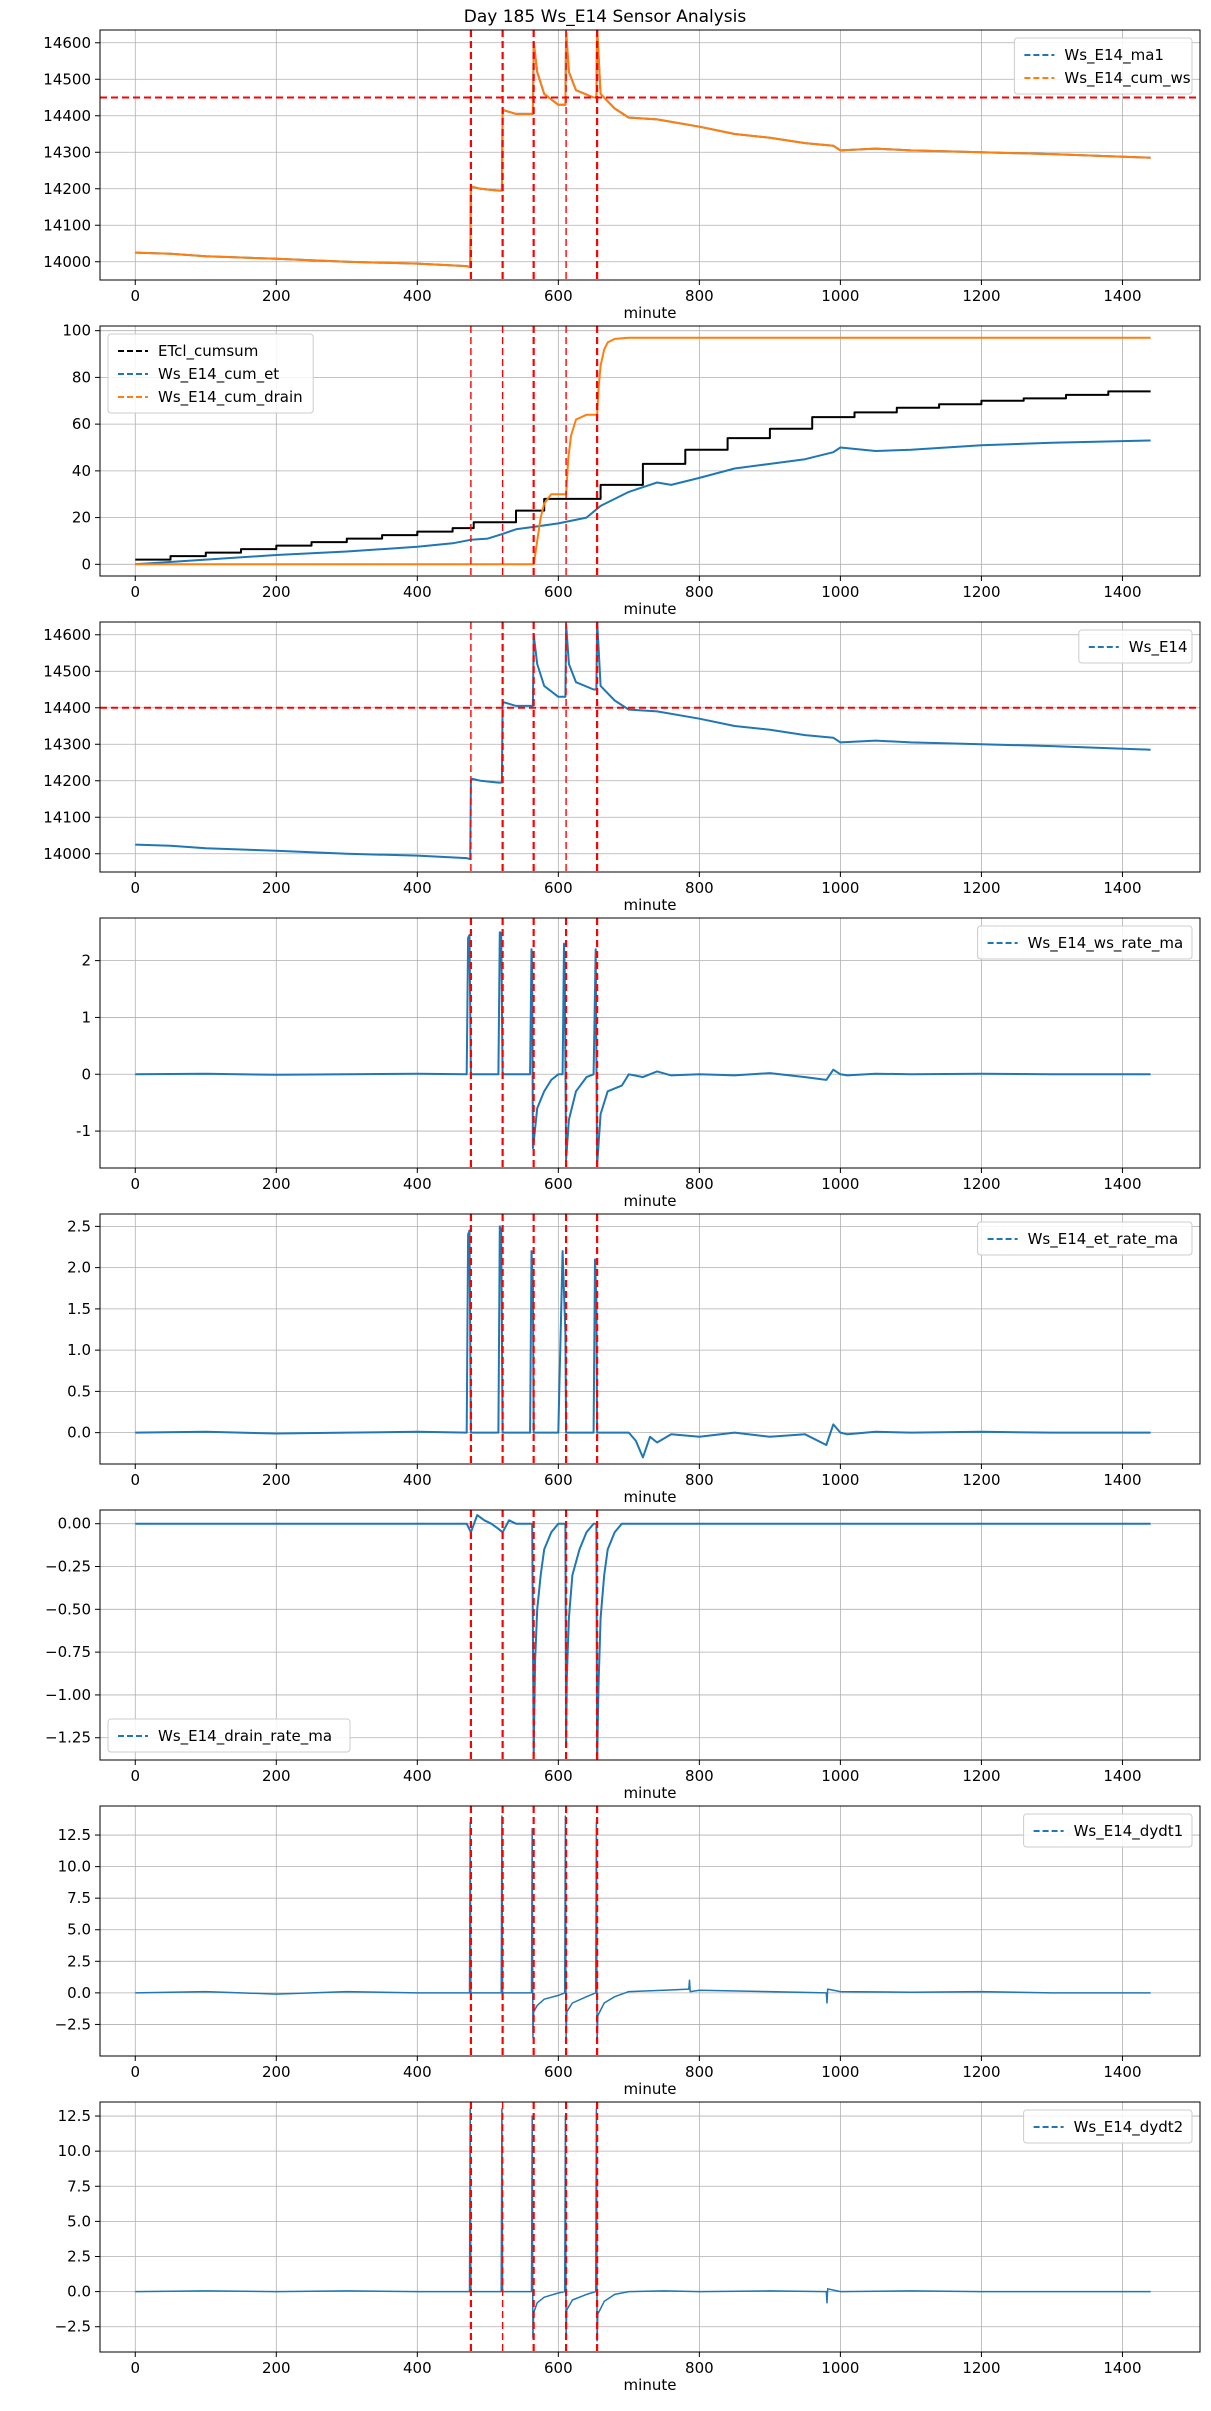 The height and width of the screenshot is (2411, 1211). I want to click on y-tick-label: −0.75, so click(68, 1652).